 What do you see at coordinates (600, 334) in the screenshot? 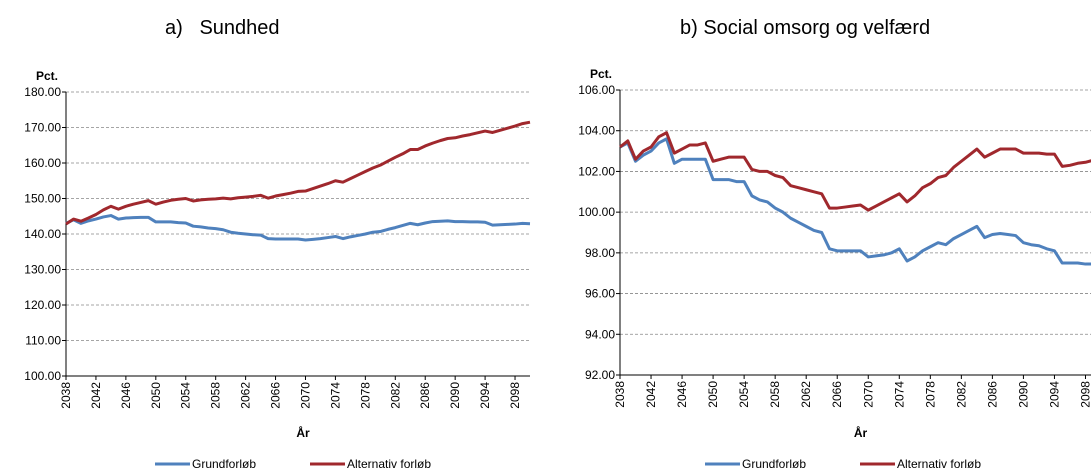
I see `y-tick-label: 94.00` at bounding box center [600, 334].